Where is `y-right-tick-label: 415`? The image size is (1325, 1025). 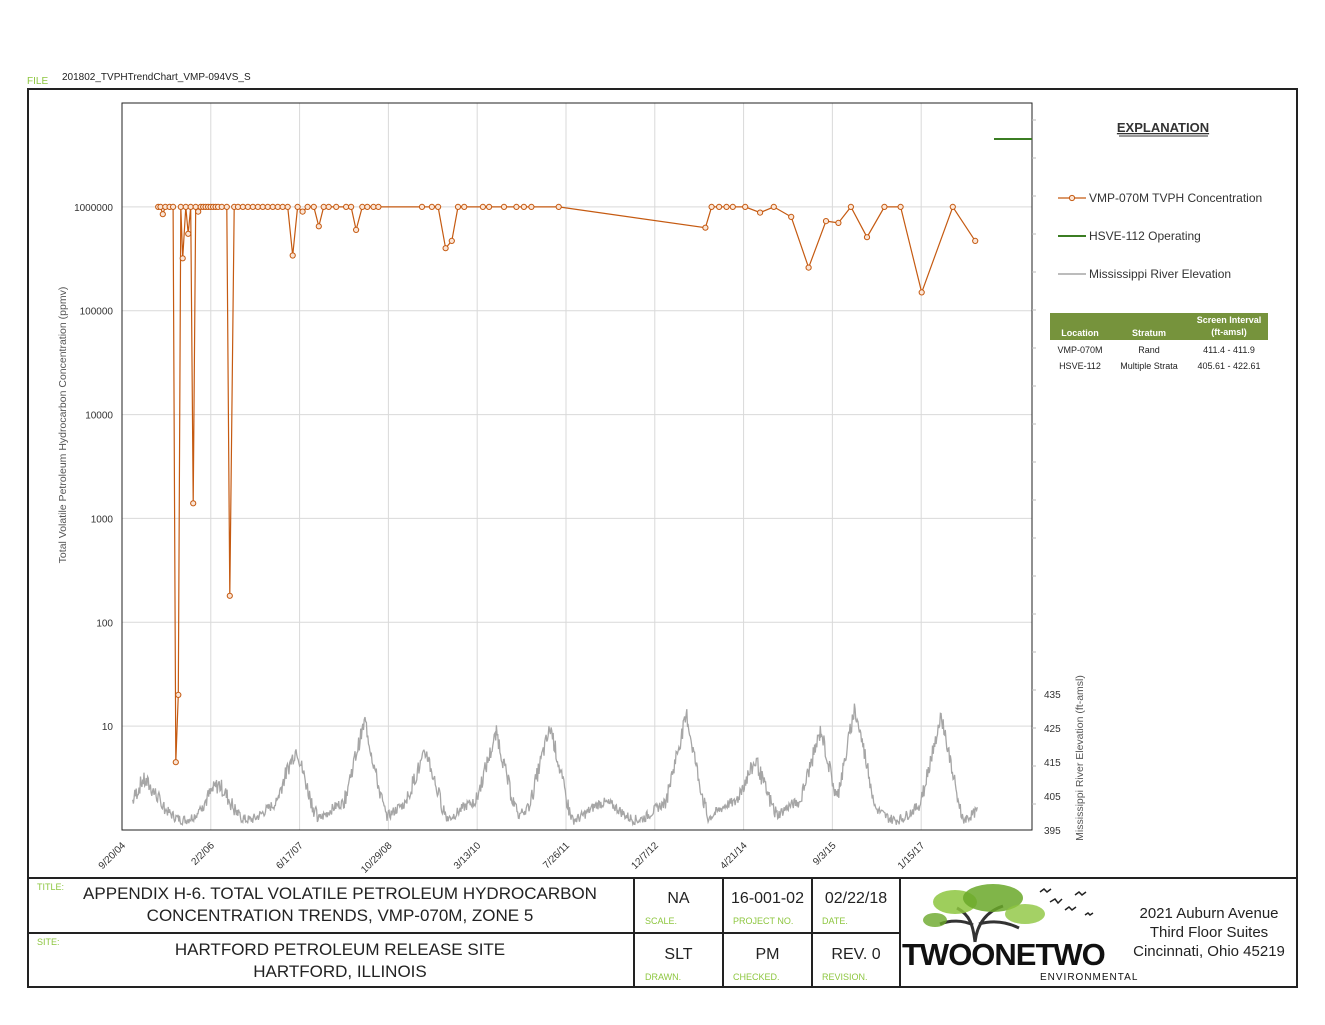 y-right-tick-label: 415 is located at coordinates (1052, 763).